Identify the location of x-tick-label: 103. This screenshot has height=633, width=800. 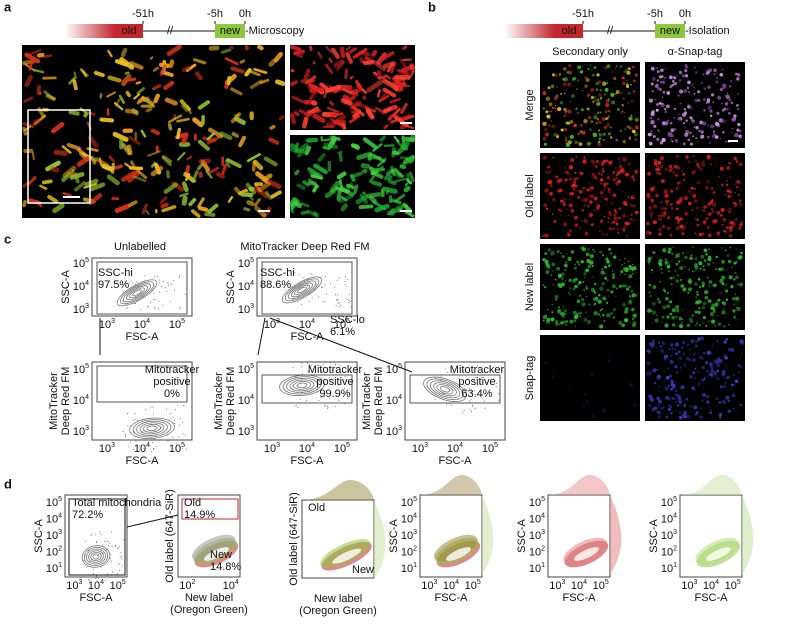
(272, 324).